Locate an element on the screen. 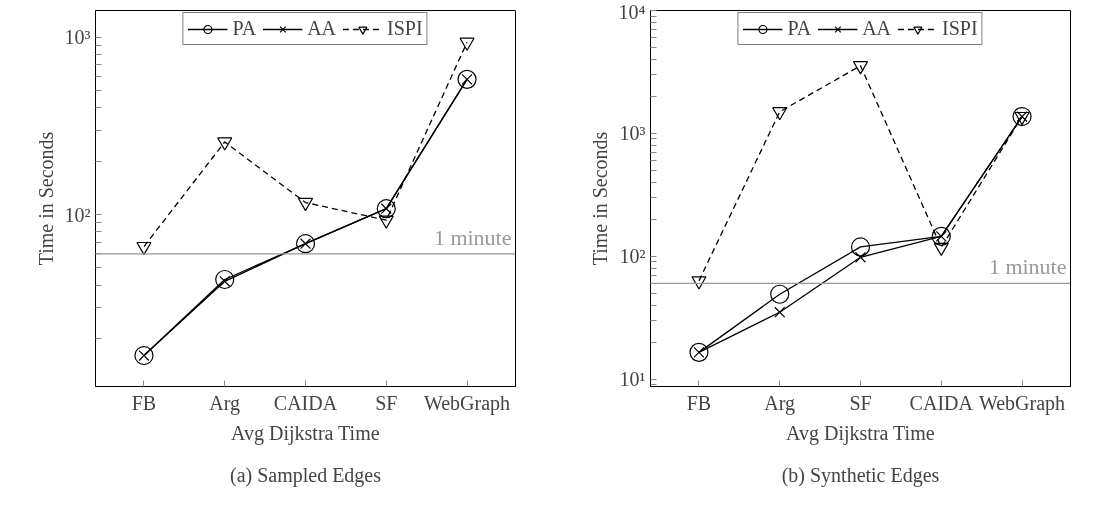 This screenshot has height=506, width=1120. y-tick-label: 10¹ is located at coordinates (632, 379).